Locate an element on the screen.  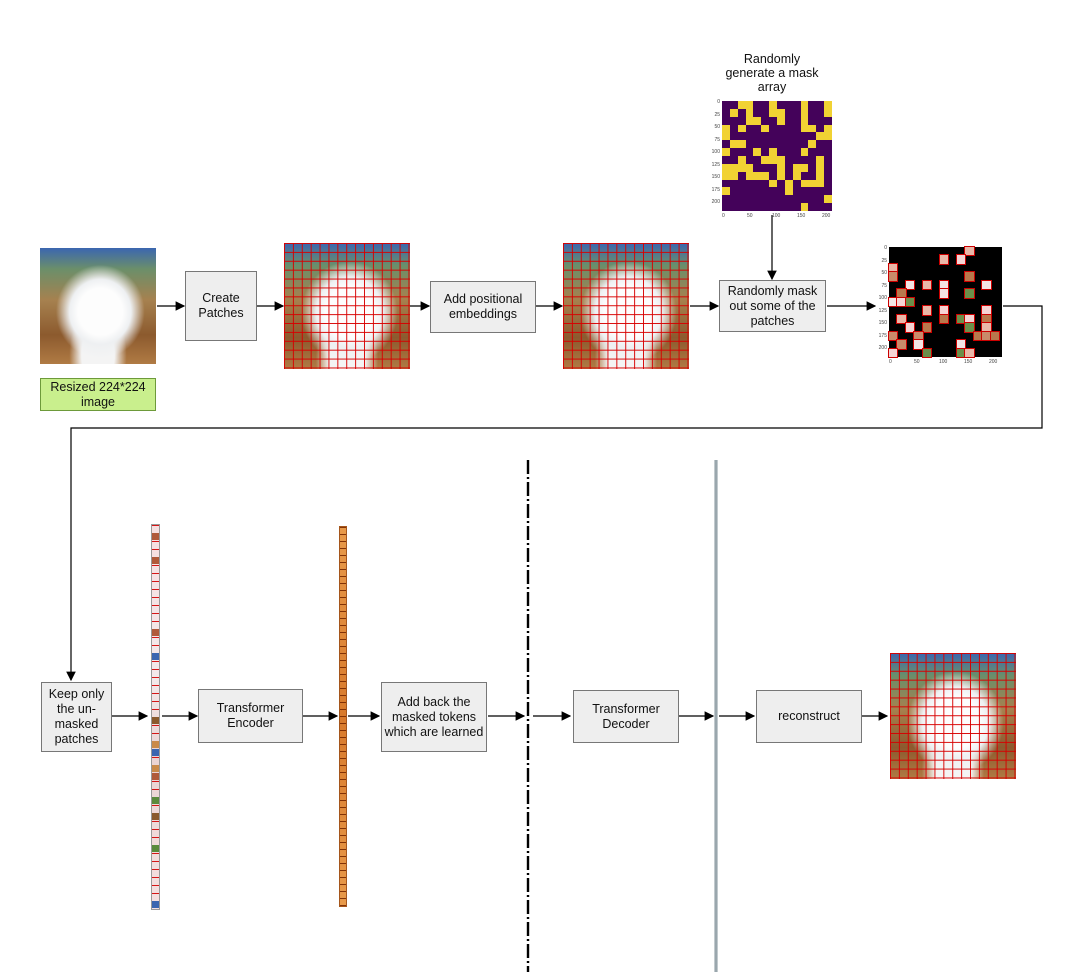
masked-x-tick: 150 is located at coordinates (968, 362).